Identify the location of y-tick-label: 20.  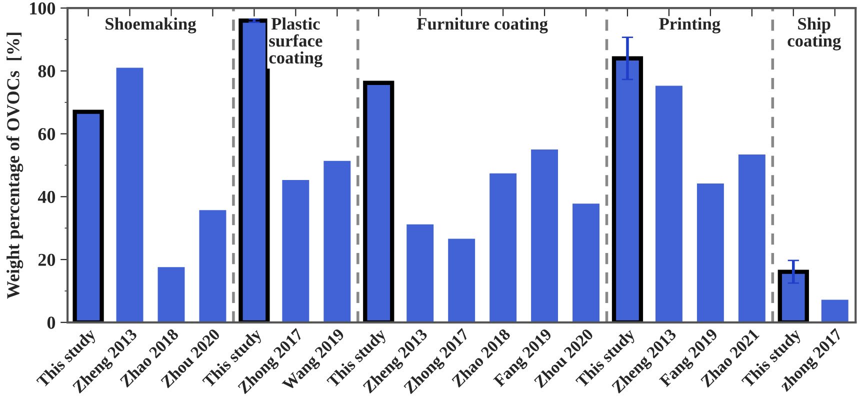
(47, 260).